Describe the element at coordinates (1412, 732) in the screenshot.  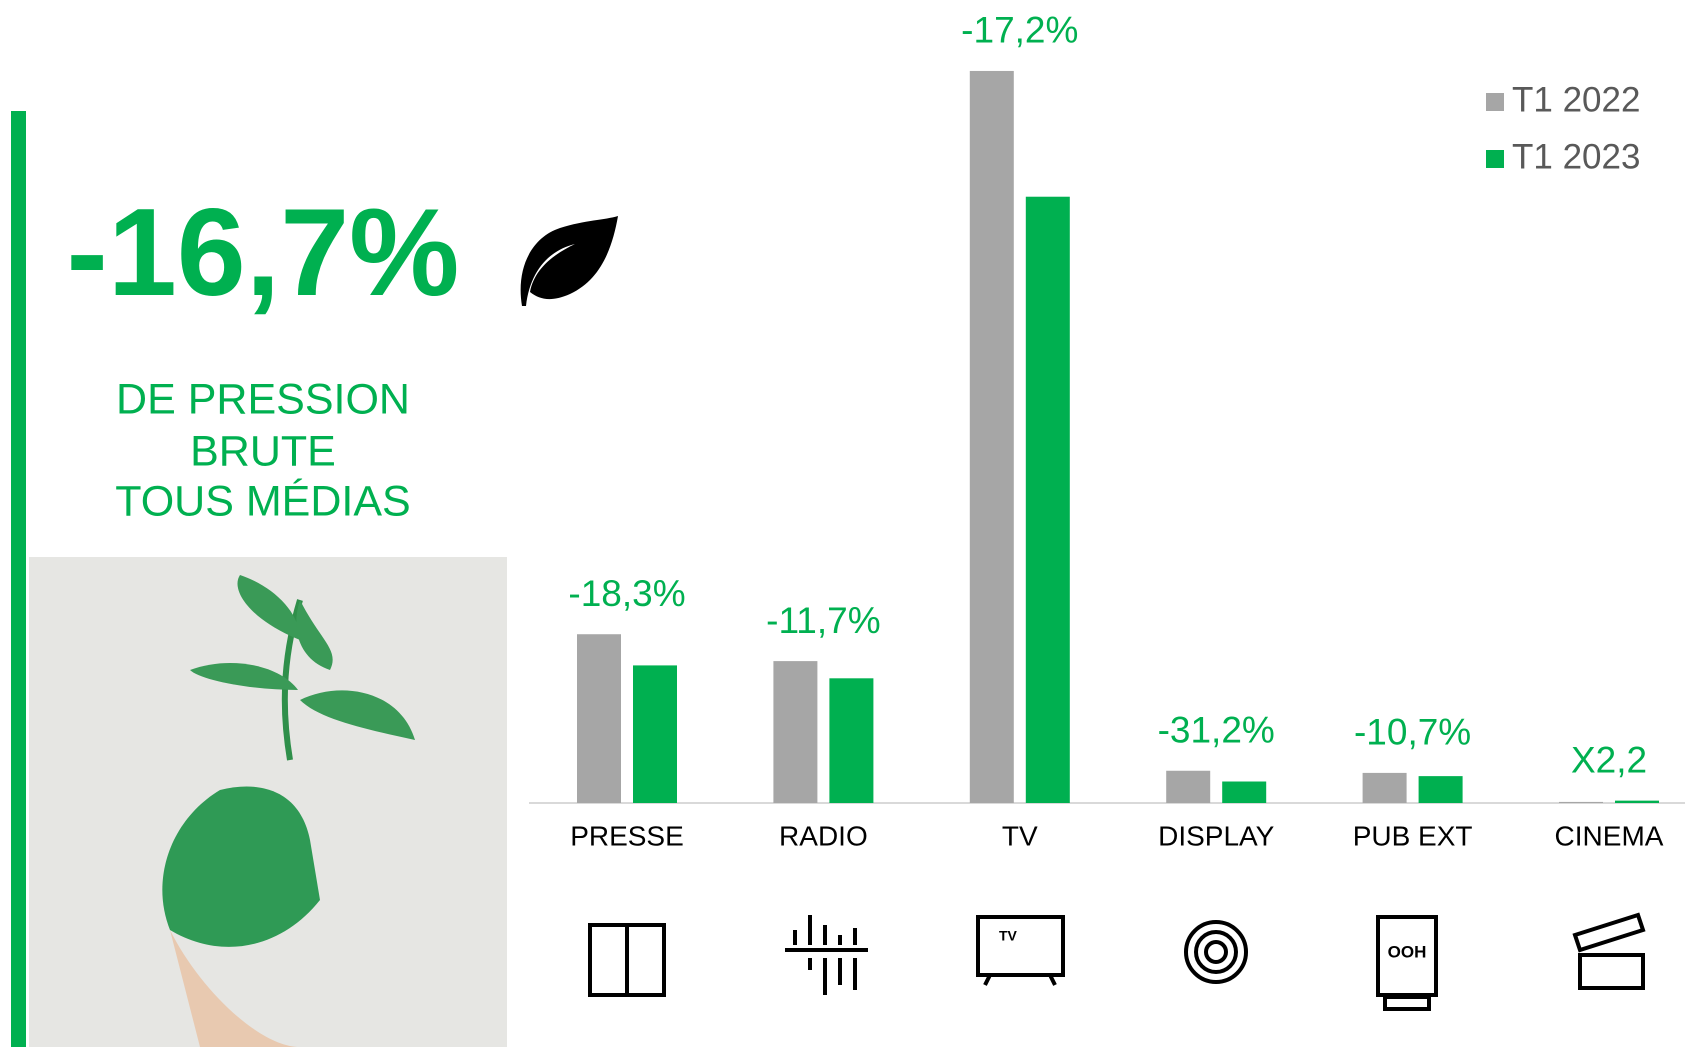
I see `change-label: -10,7%` at that location.